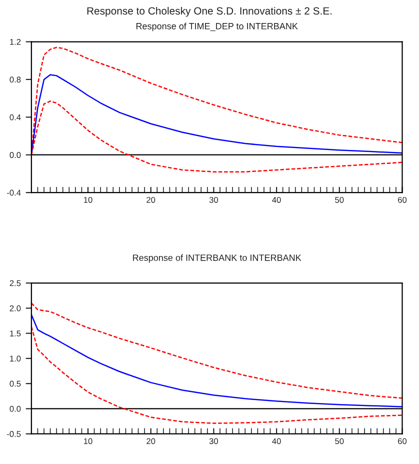 The image size is (419, 464). Describe the element at coordinates (15, 41) in the screenshot. I see `y-tick-label: 1.2` at that location.